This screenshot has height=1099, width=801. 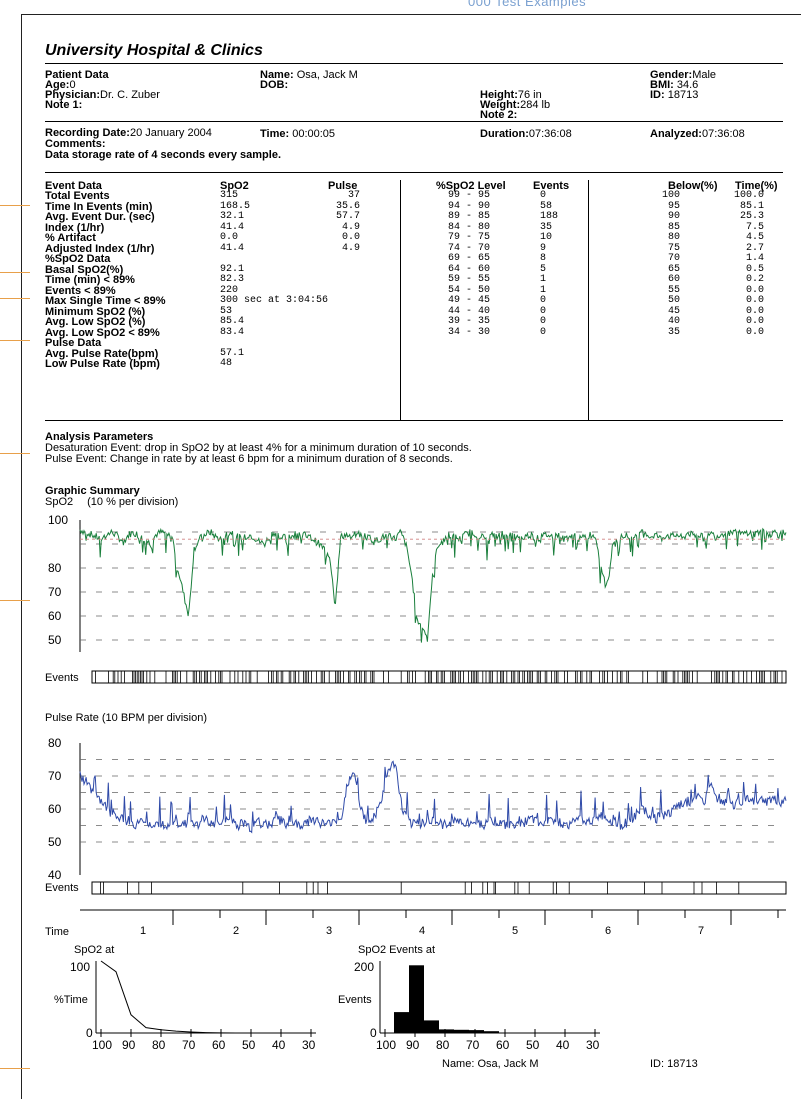 What do you see at coordinates (229, 237) in the screenshot?
I see `event-row-spo2: 0.0` at bounding box center [229, 237].